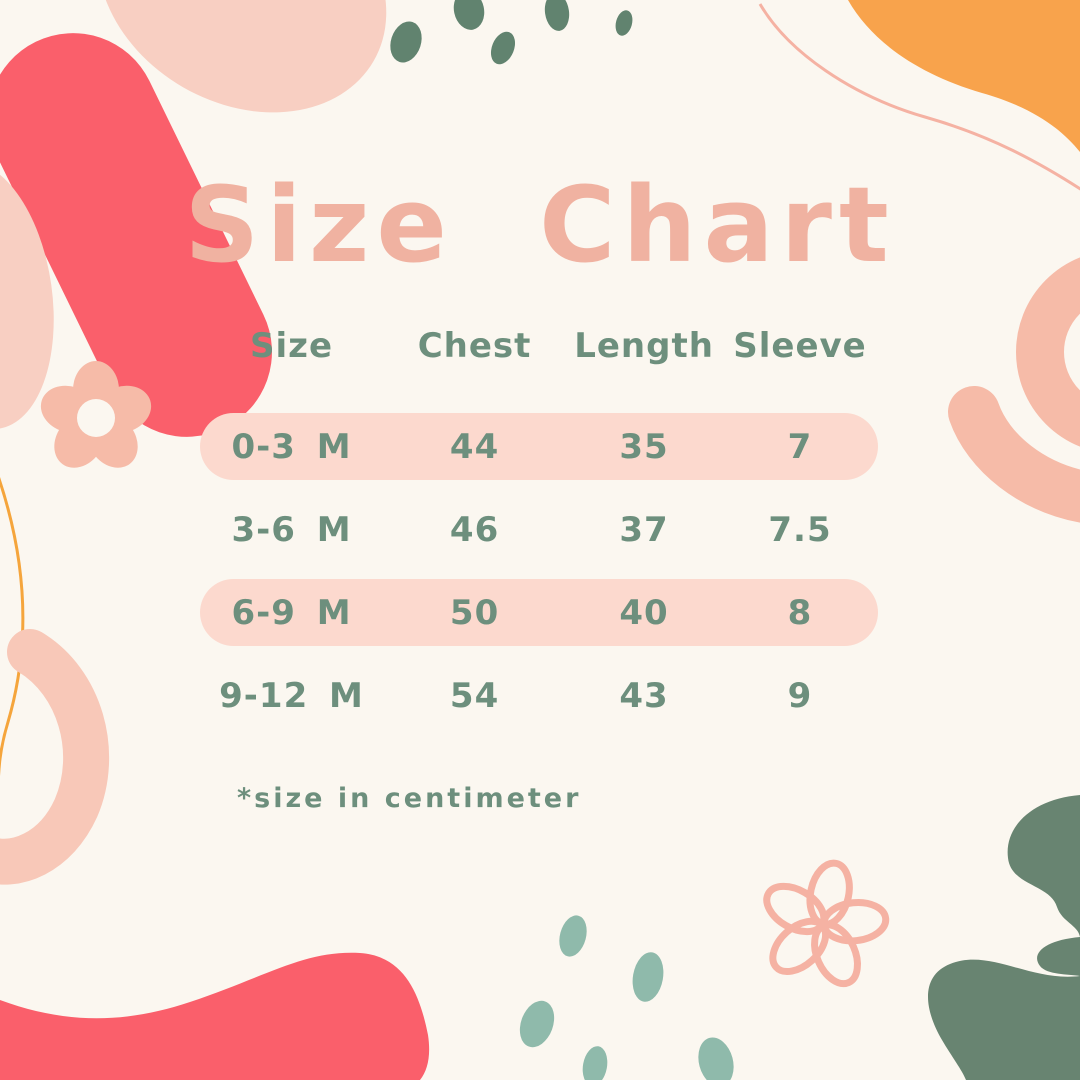 The height and width of the screenshot is (1080, 1080). I want to click on cell-size: 3-6 M, so click(291, 529).